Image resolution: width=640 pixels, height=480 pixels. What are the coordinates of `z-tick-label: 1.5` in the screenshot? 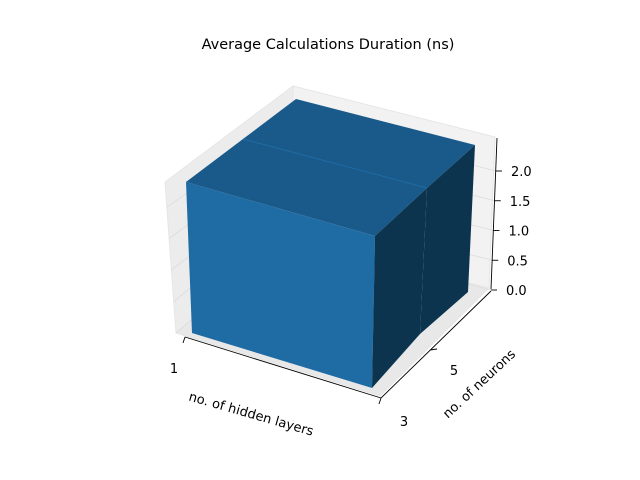 It's located at (520, 202).